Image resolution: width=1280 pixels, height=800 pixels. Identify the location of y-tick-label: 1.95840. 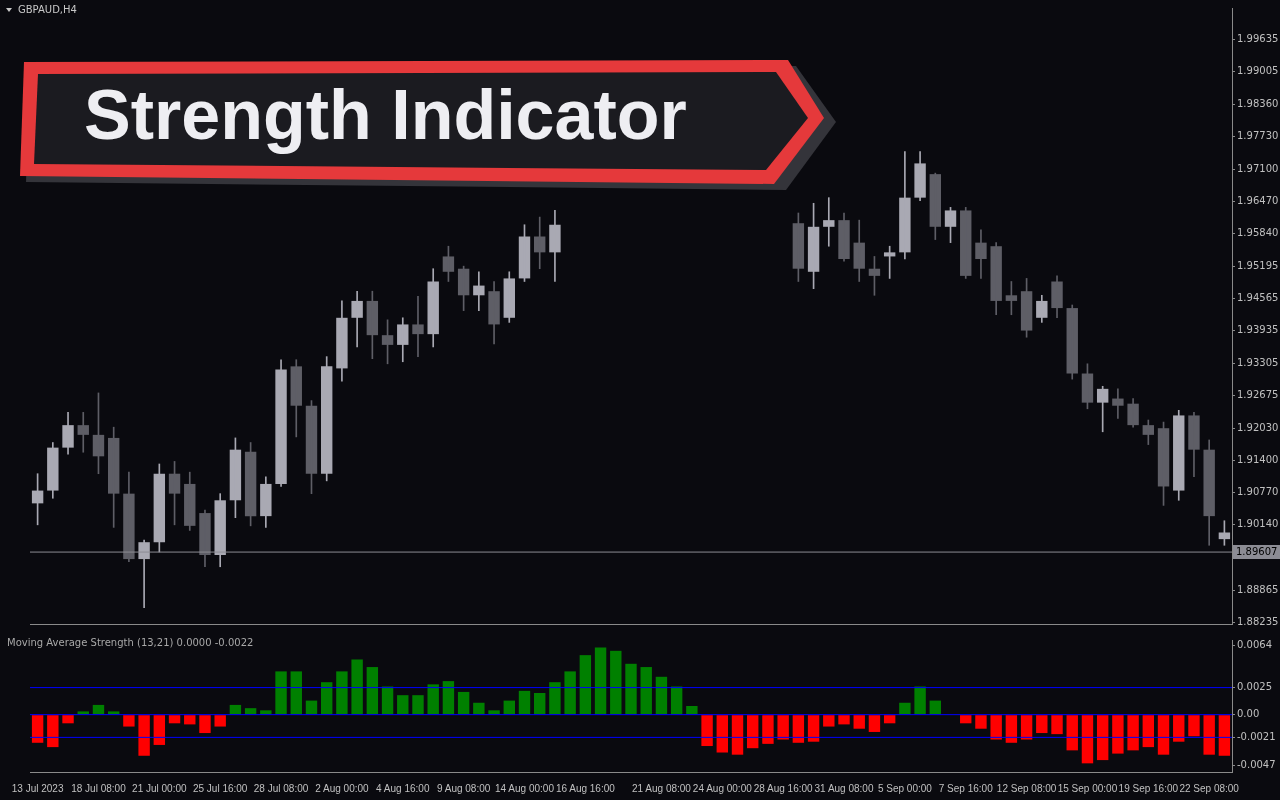
(1258, 233).